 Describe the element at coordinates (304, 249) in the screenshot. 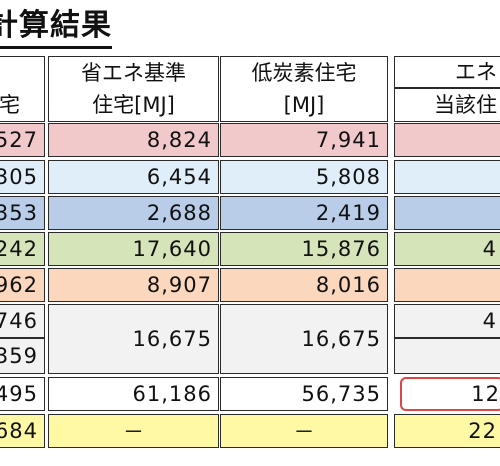

I see `row4-low-carbon: 15,876` at that location.